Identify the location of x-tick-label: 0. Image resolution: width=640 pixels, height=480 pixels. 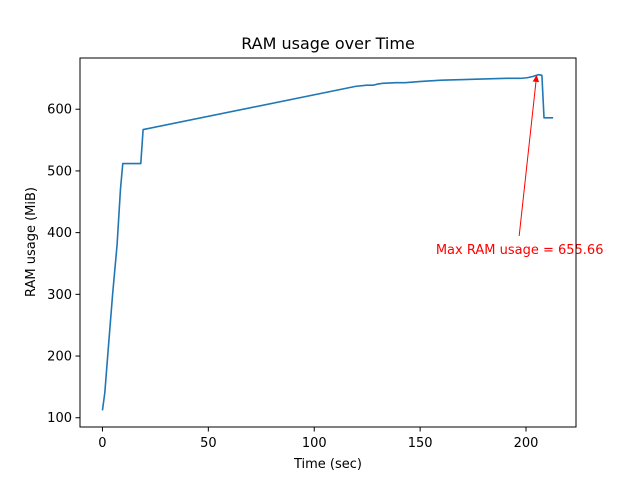
(102, 443).